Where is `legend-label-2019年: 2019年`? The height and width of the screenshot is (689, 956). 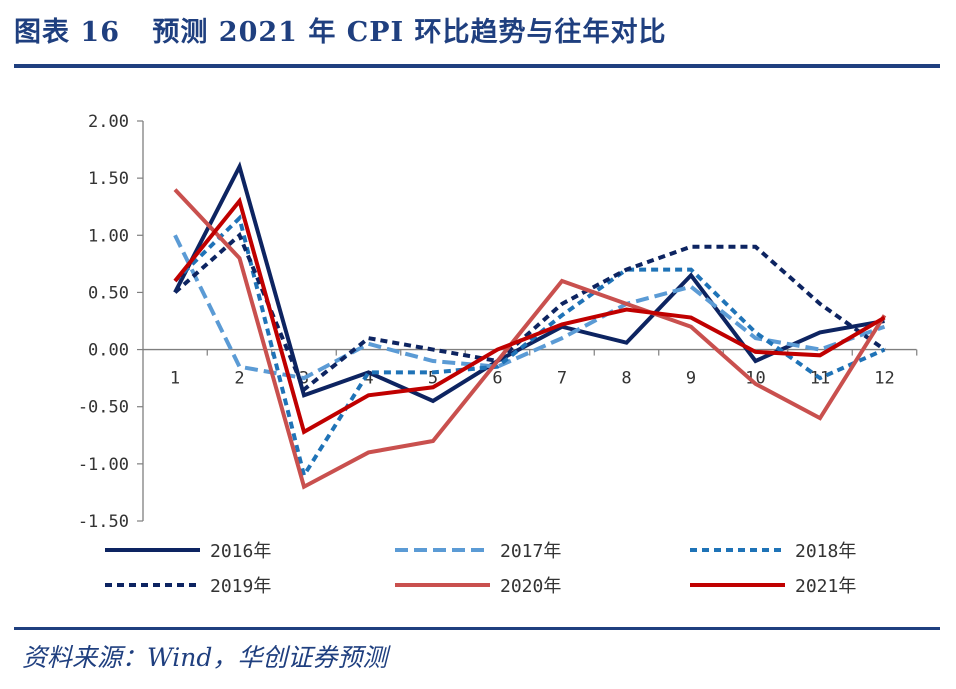 legend-label-2019年: 2019年 is located at coordinates (240, 586).